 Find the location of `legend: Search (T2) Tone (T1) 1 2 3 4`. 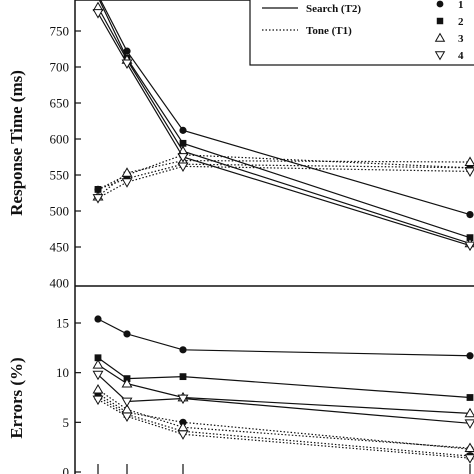

legend: Search (T2) Tone (T1) 1 2 3 4 is located at coordinates (361, 33).